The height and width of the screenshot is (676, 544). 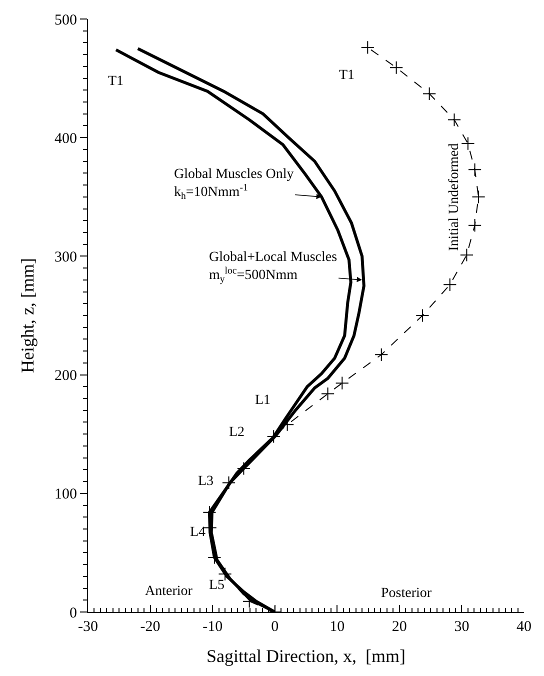 I want to click on annotation: Posterior, so click(x=406, y=593).